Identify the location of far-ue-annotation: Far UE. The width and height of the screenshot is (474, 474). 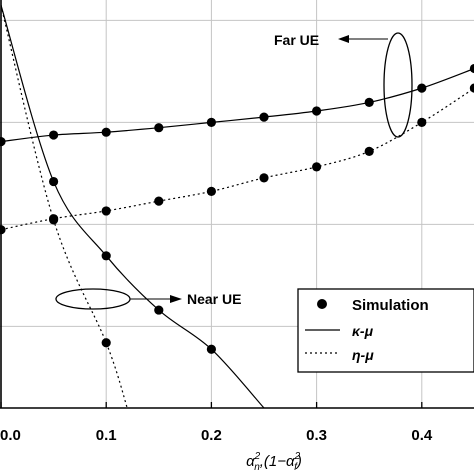
(343, 85).